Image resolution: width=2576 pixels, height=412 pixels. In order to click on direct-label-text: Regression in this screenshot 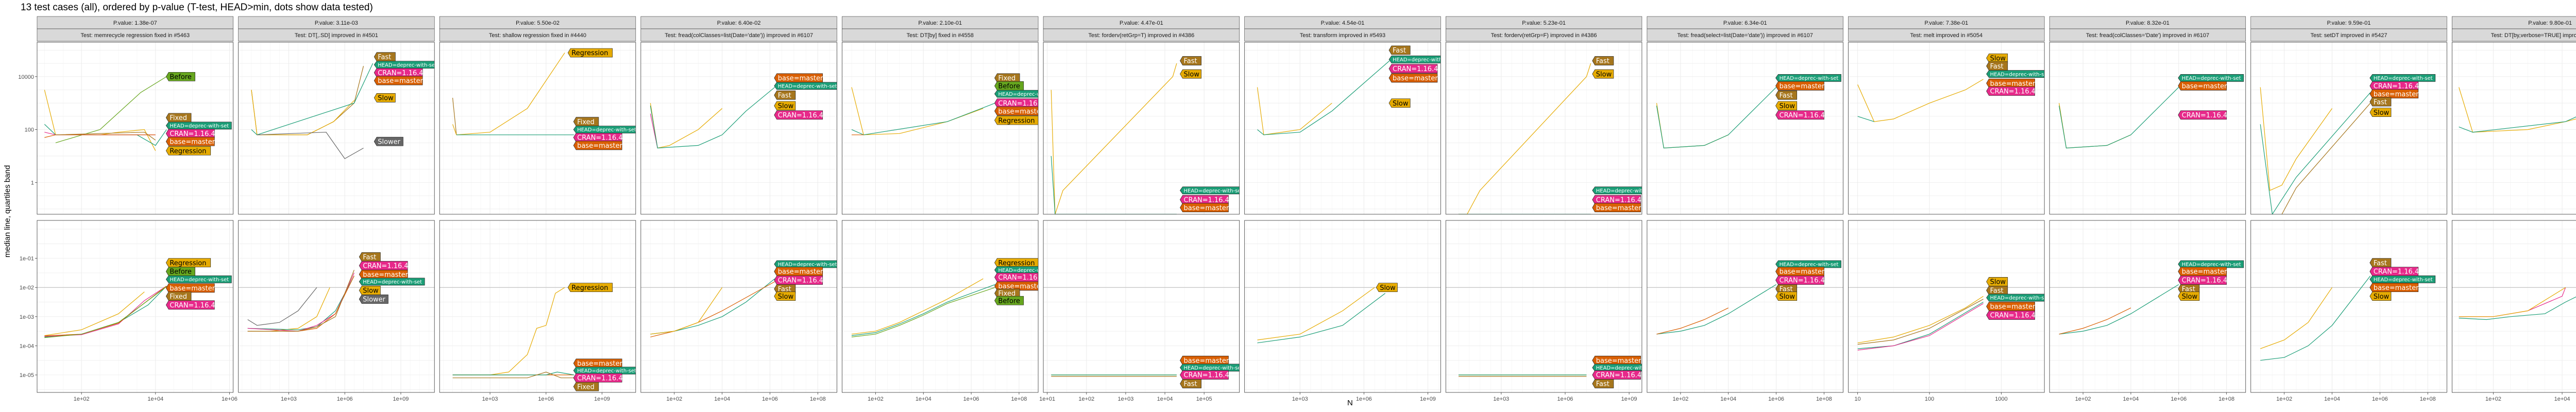, I will do `click(1017, 121)`.